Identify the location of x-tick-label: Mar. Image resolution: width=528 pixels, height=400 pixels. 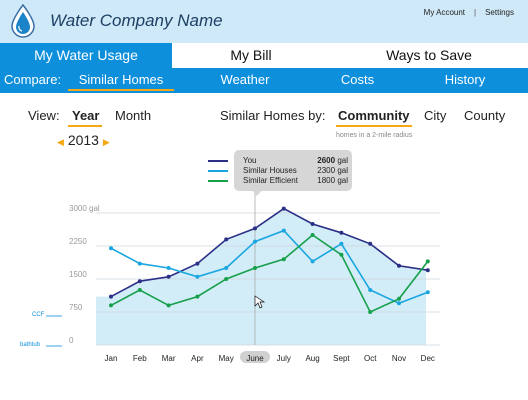
(169, 358).